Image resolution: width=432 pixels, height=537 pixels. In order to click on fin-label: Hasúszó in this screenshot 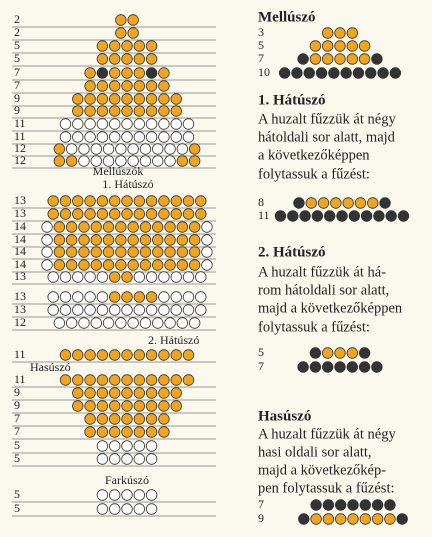, I will do `click(50, 367)`.